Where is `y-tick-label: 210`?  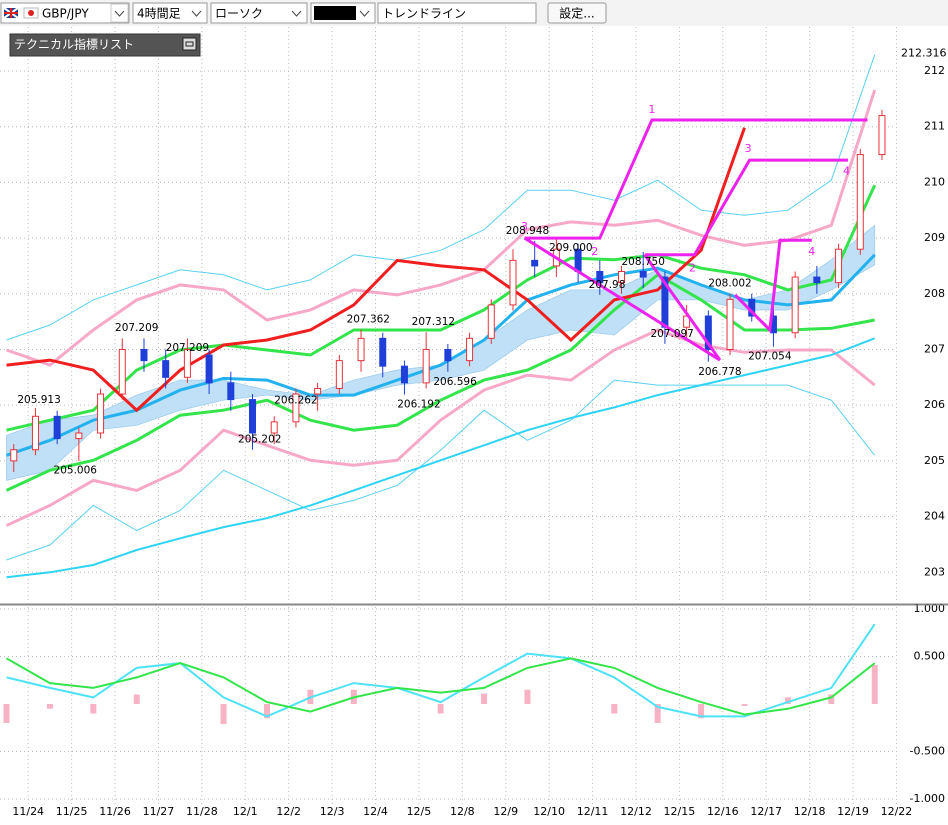
y-tick-label: 210 is located at coordinates (934, 181).